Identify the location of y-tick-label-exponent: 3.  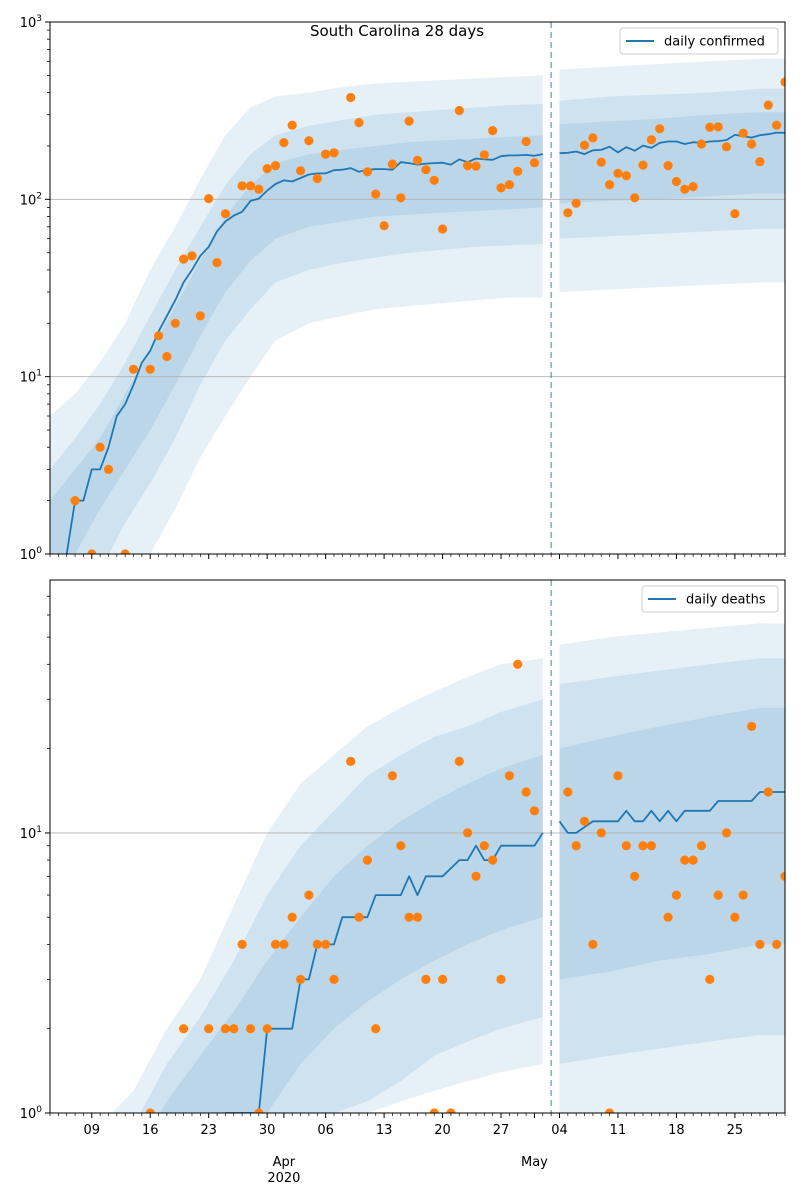
(39, 19).